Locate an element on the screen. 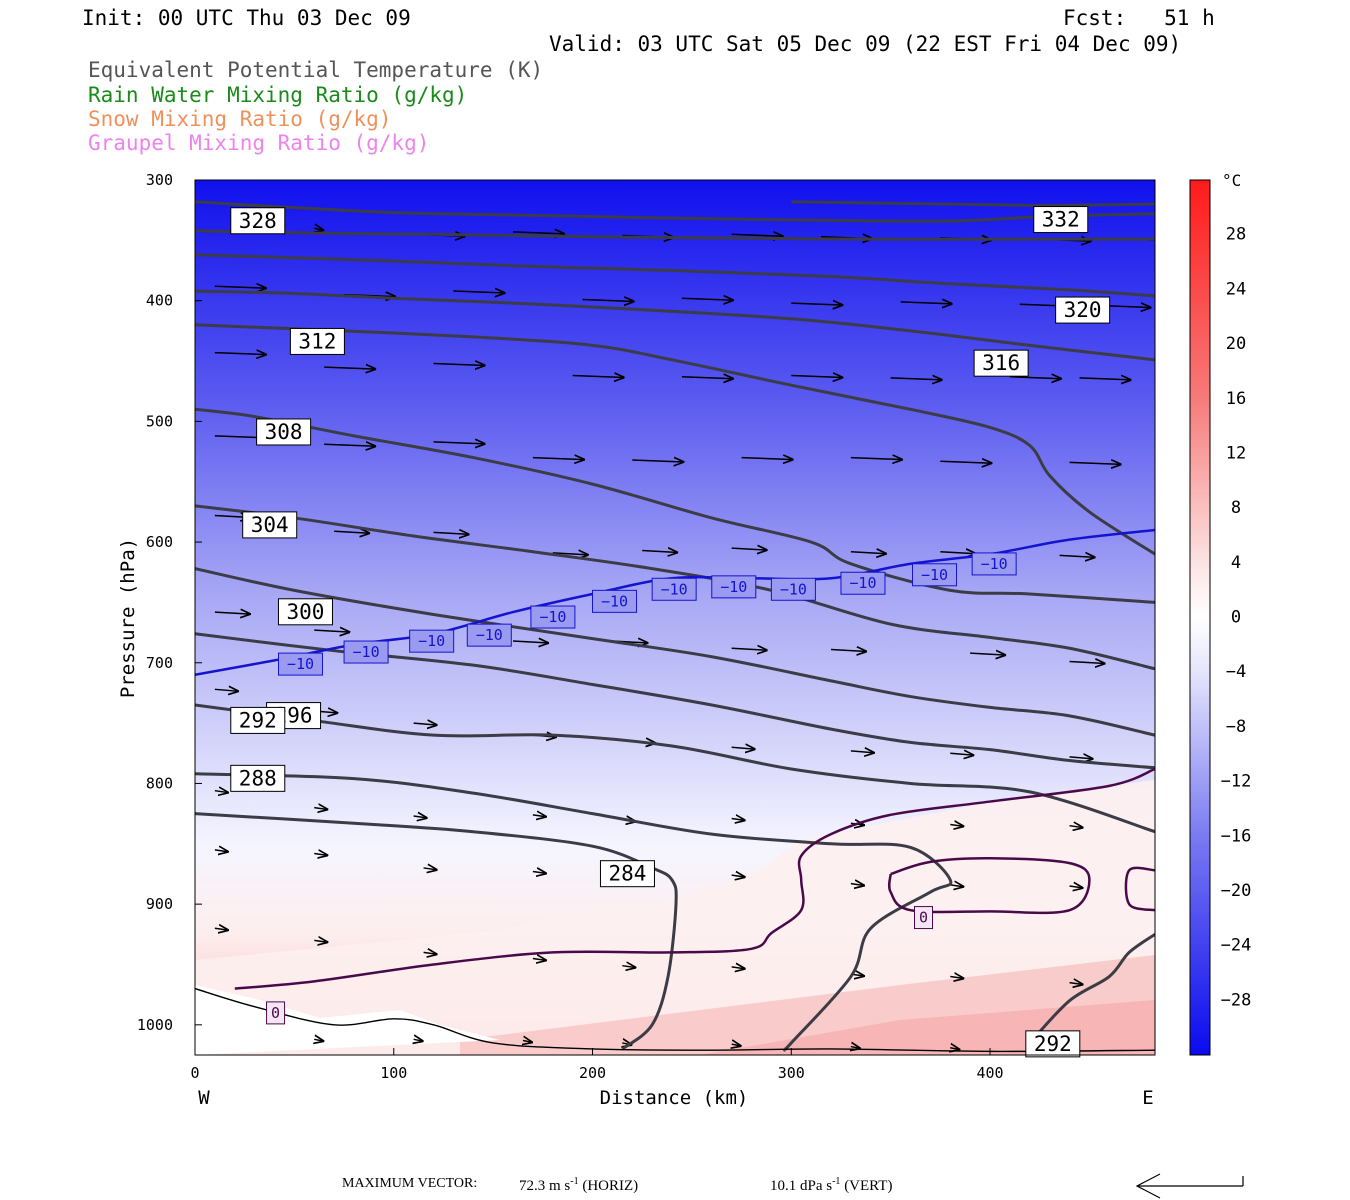 The image size is (1350, 1200). contour-label: 292 is located at coordinates (258, 720).